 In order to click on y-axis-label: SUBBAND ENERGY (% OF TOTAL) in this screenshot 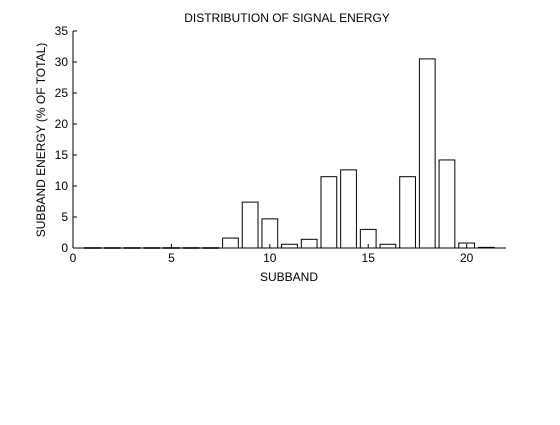, I will do `click(41, 140)`.